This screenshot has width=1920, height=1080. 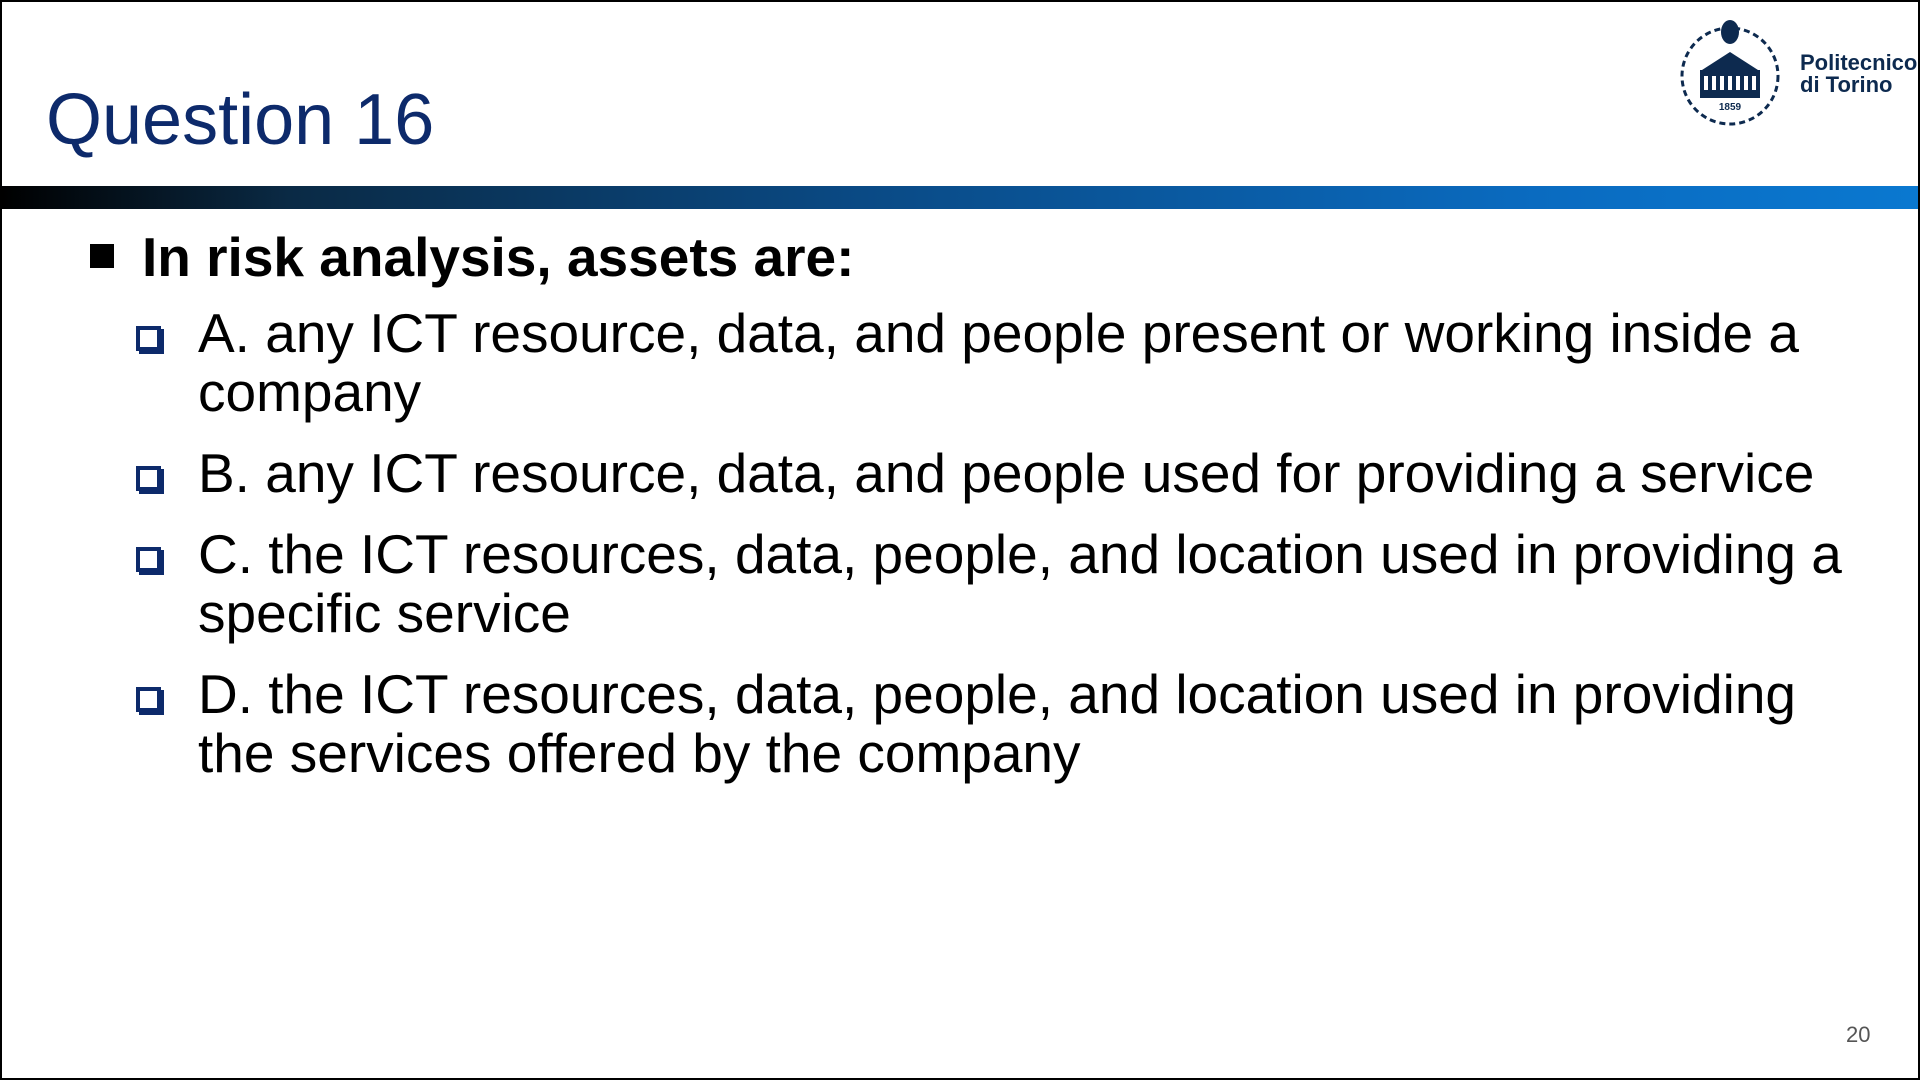 I want to click on question-item: In risk analysis, assets are:, so click(x=472, y=257).